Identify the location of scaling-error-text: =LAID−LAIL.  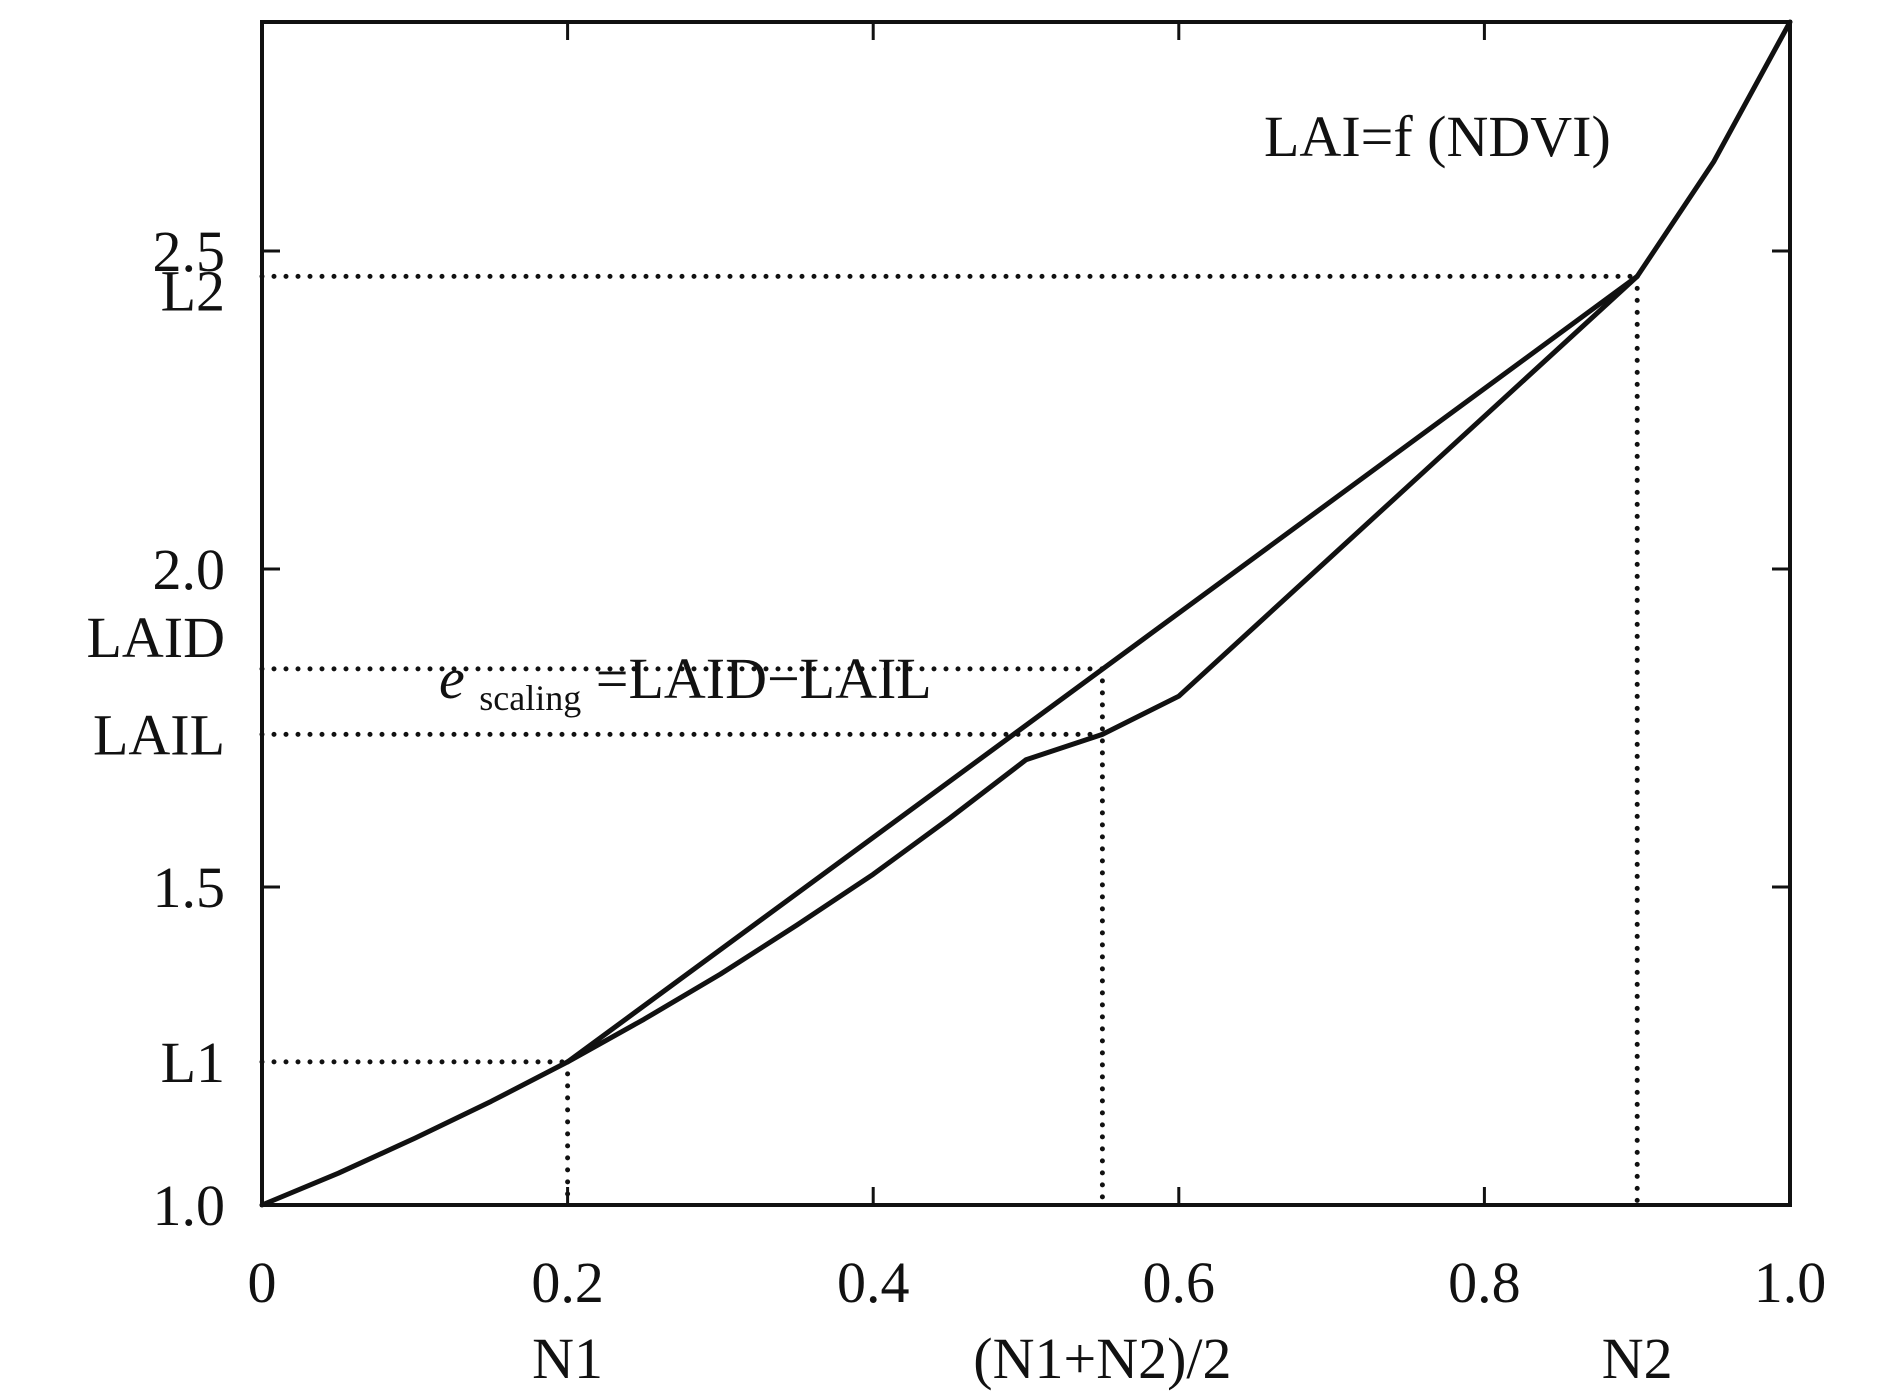
(764, 678).